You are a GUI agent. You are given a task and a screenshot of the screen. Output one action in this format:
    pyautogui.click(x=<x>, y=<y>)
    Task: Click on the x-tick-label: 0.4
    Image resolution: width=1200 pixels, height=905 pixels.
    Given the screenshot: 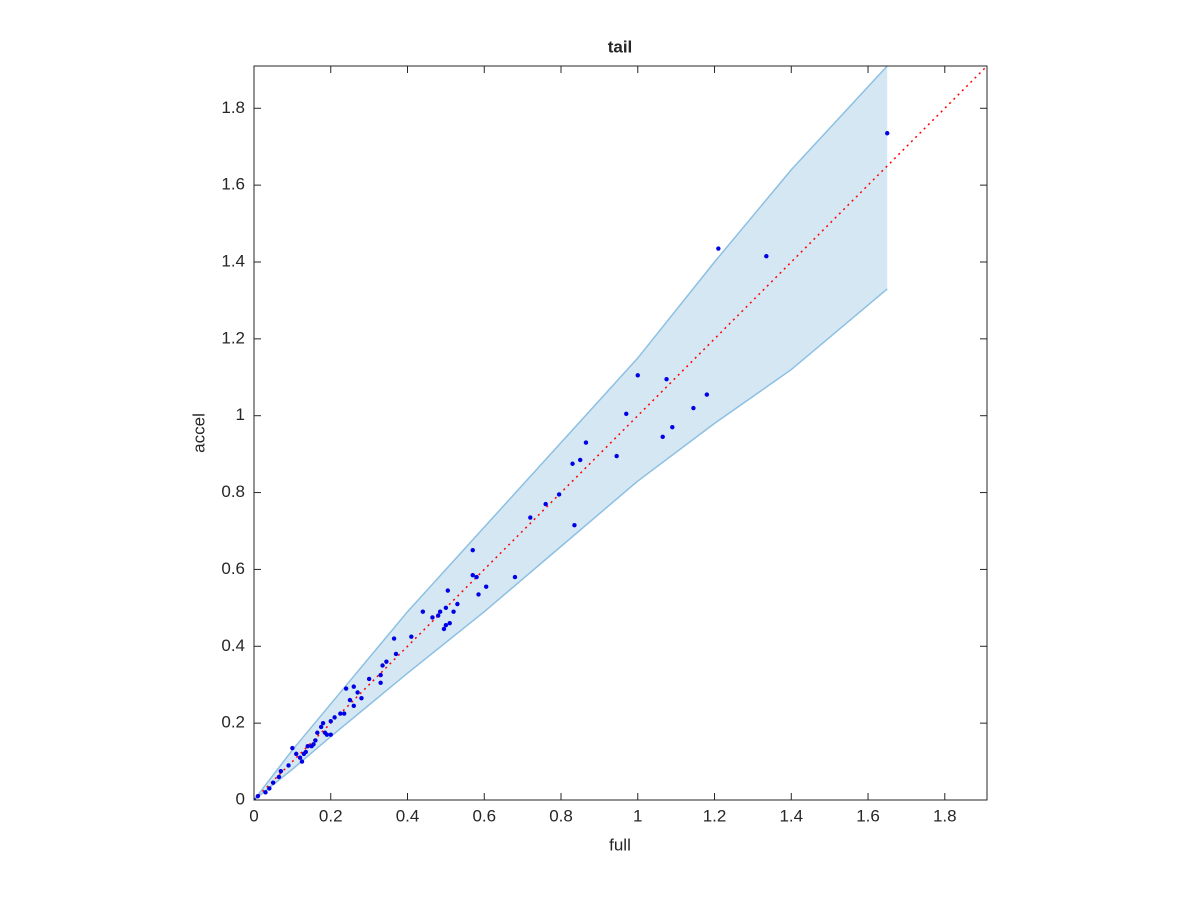 What is the action you would take?
    pyautogui.click(x=408, y=815)
    